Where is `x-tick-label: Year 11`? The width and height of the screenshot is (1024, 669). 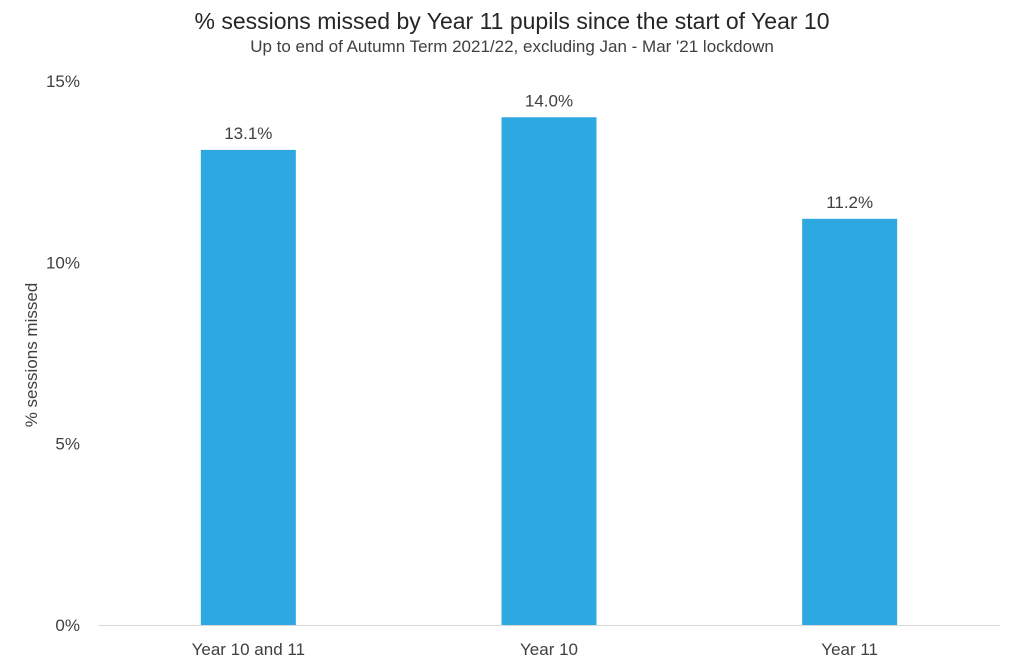
x-tick-label: Year 11 is located at coordinates (849, 649).